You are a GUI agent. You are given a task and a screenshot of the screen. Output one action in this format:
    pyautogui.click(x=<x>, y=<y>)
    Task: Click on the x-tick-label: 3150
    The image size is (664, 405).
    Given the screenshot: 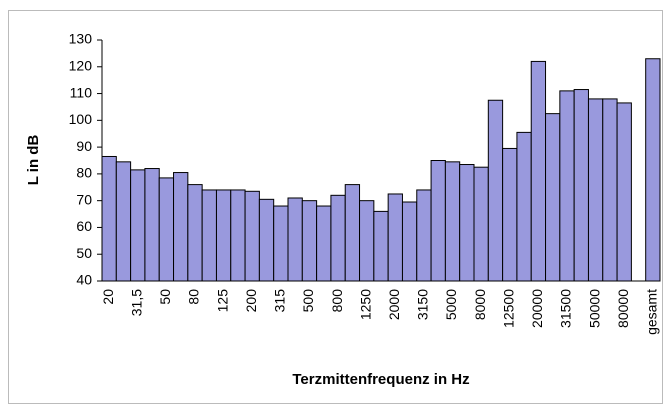 What is the action you would take?
    pyautogui.click(x=423, y=304)
    